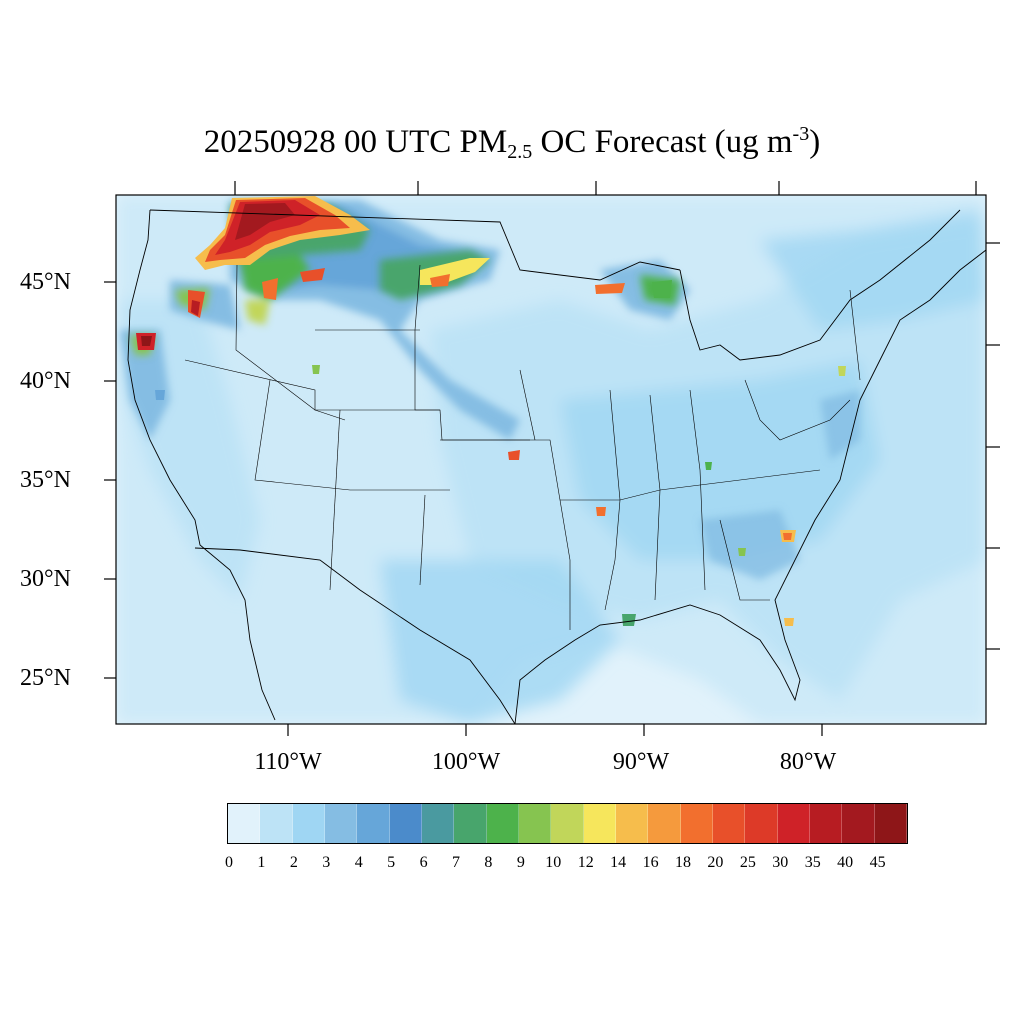 The height and width of the screenshot is (1024, 1024). Describe the element at coordinates (845, 862) in the screenshot. I see `colorbar-tick-label: 40` at that location.